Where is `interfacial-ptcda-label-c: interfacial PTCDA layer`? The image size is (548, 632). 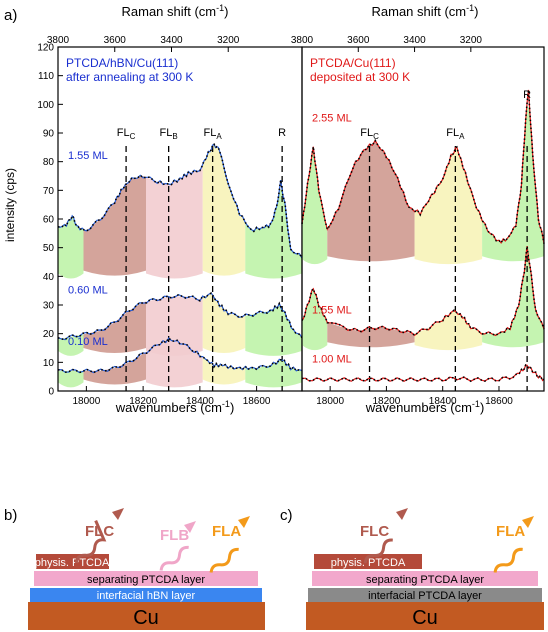
interfacial-ptcda-label-c: interfacial PTCDA layer is located at coordinates (425, 596).